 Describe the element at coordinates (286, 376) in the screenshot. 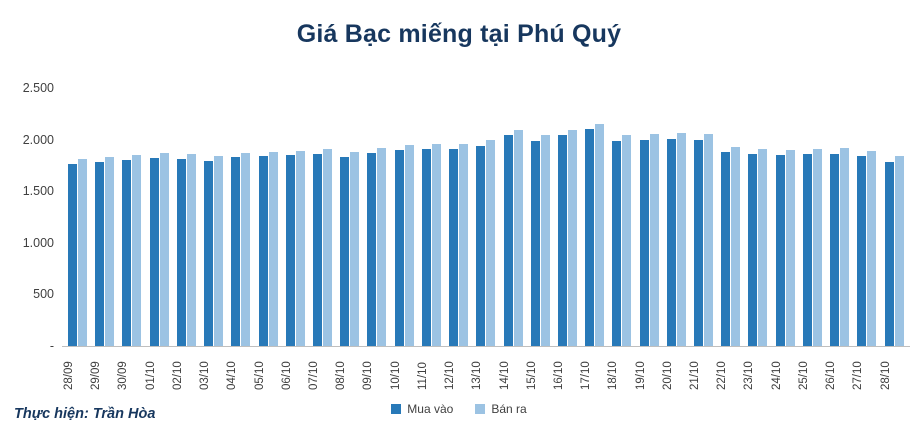

I see `x-tick-label: 06/10` at that location.